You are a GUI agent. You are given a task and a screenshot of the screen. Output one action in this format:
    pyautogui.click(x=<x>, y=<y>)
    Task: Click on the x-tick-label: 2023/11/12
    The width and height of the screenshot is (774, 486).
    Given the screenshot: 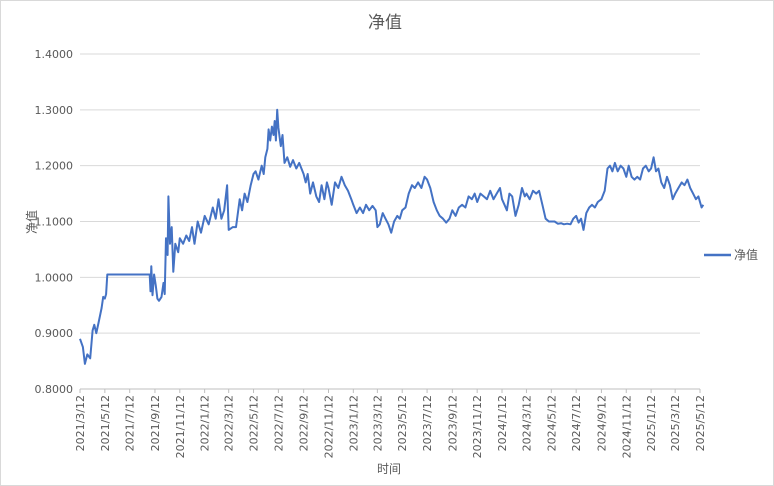 What is the action you would take?
    pyautogui.click(x=477, y=426)
    